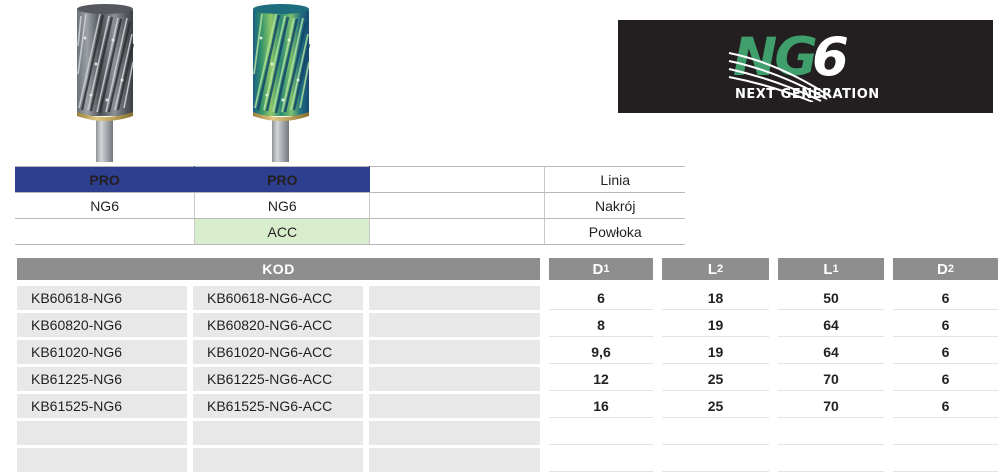 The width and height of the screenshot is (1002, 472). Describe the element at coordinates (830, 57) in the screenshot. I see `logo-six-text: 6` at that location.